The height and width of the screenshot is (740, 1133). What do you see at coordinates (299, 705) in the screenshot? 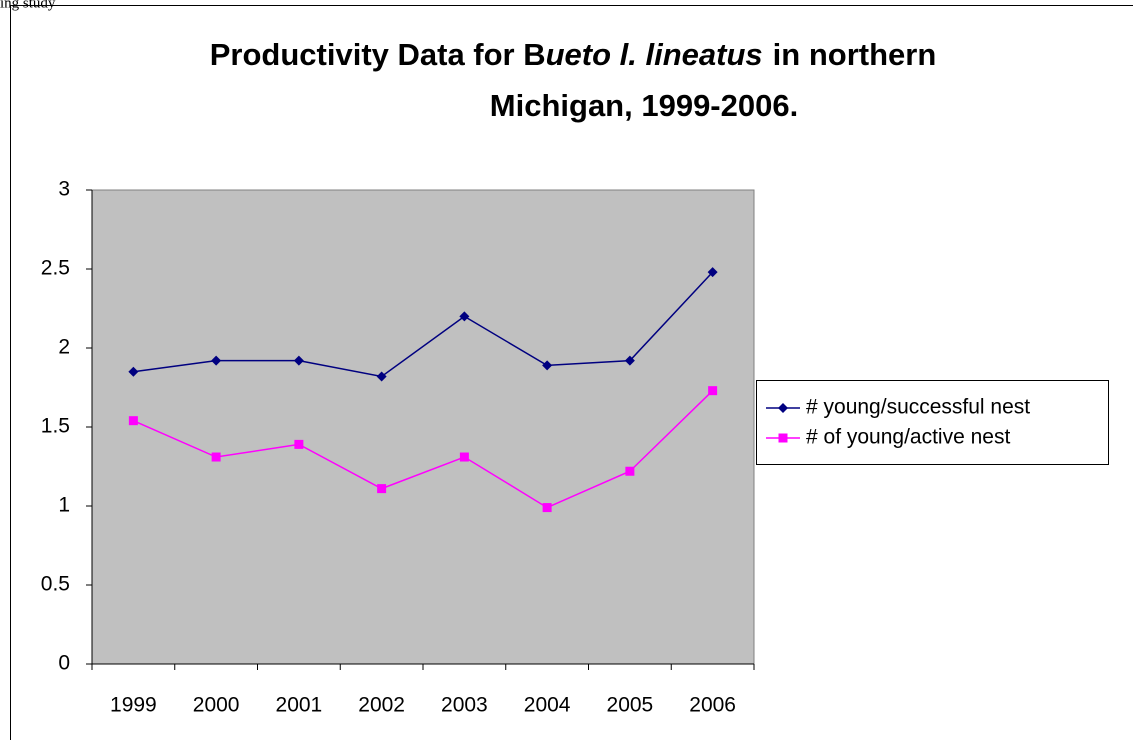
I see `x-tick-label: 2001` at bounding box center [299, 705].